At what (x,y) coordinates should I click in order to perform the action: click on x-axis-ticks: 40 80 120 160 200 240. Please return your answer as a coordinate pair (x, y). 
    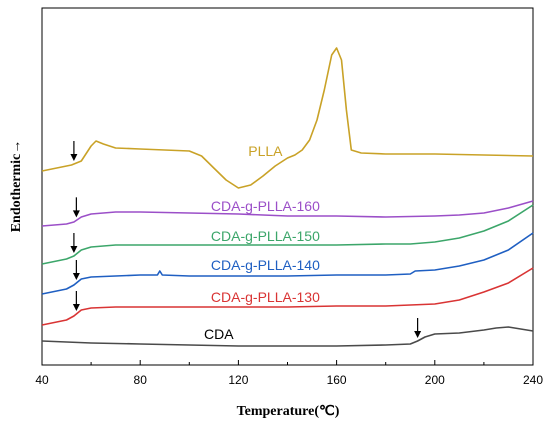
    Looking at the image, I should click on (289, 373).